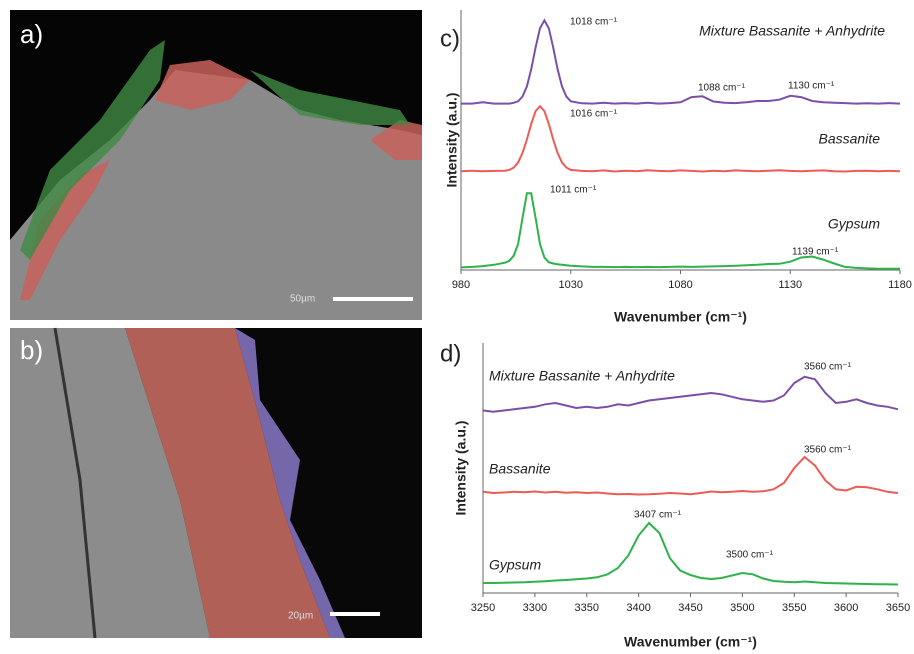 Image resolution: width=914 pixels, height=654 pixels. What do you see at coordinates (690, 608) in the screenshot?
I see `x-tick-label: 3450` at bounding box center [690, 608].